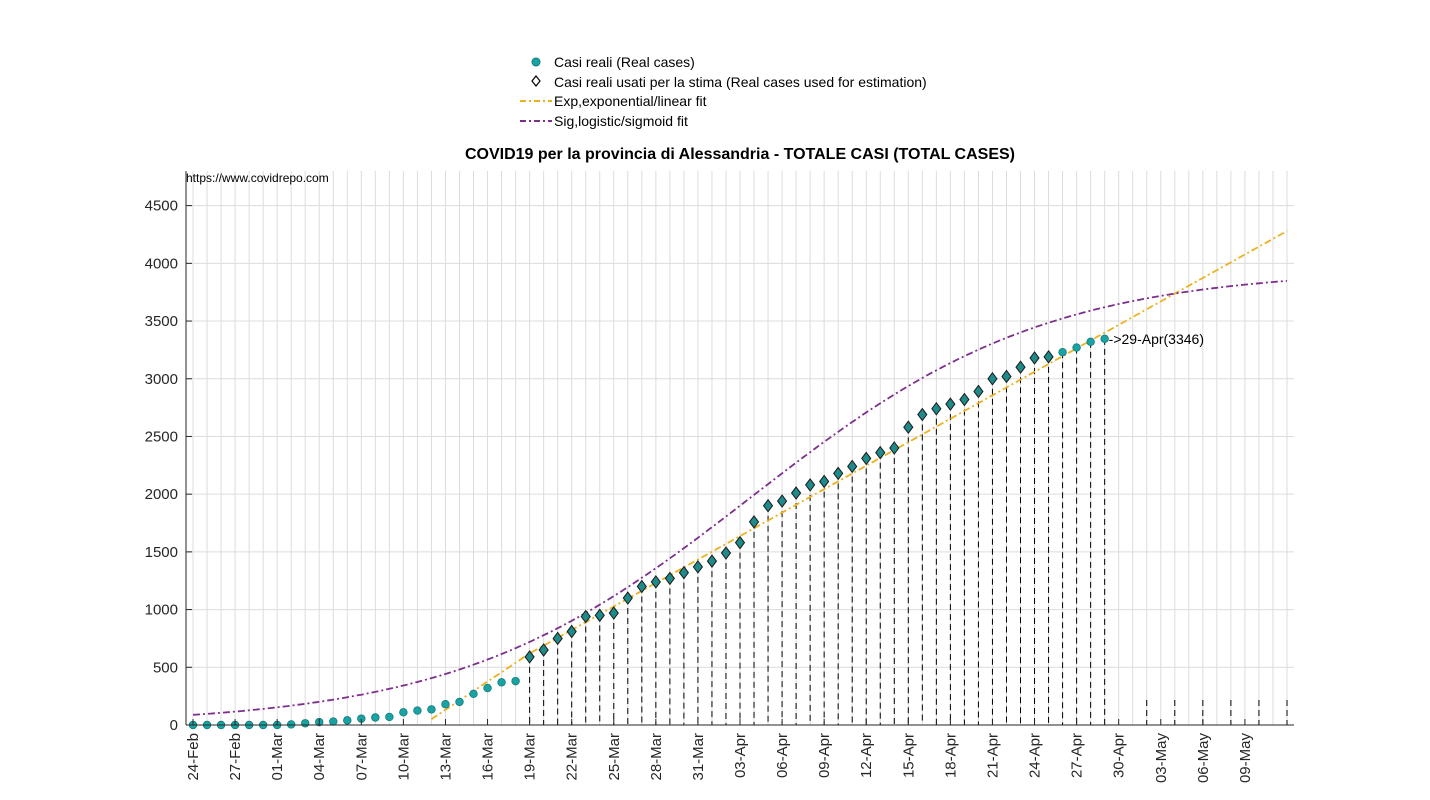  What do you see at coordinates (161, 436) in the screenshot?
I see `y-tick-label: 2500` at bounding box center [161, 436].